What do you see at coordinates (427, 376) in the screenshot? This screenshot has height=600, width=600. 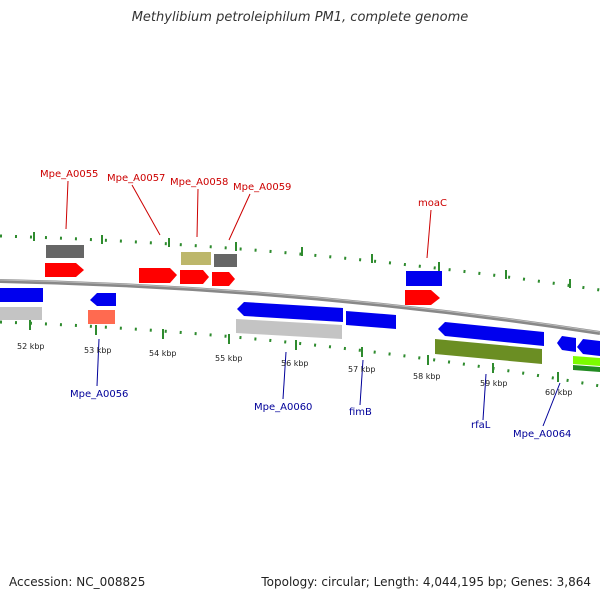 I see `scale-label: 58 kbp` at bounding box center [427, 376].